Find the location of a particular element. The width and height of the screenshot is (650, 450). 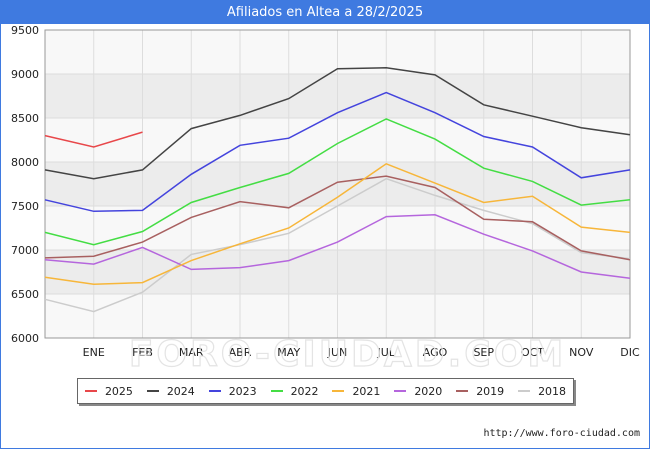

watermark: FORO-CIUDAD.COM is located at coordinates (347, 354).